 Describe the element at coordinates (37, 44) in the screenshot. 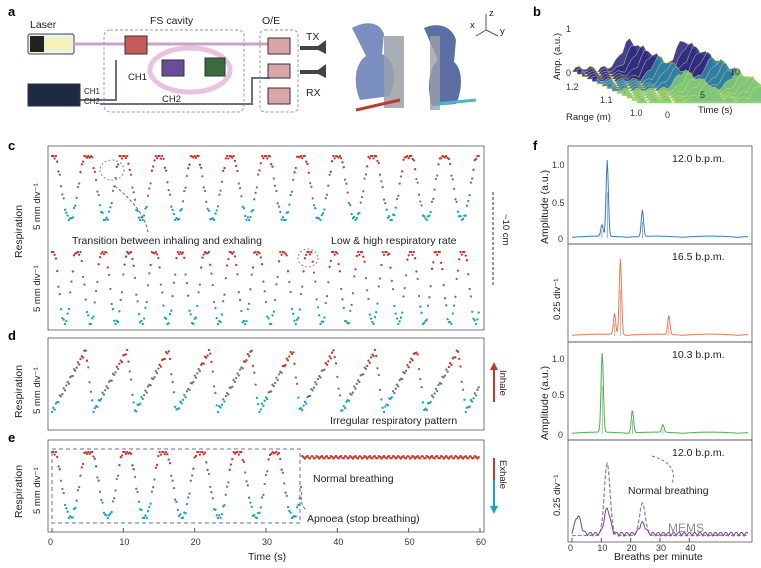

I see `laser-head` at that location.